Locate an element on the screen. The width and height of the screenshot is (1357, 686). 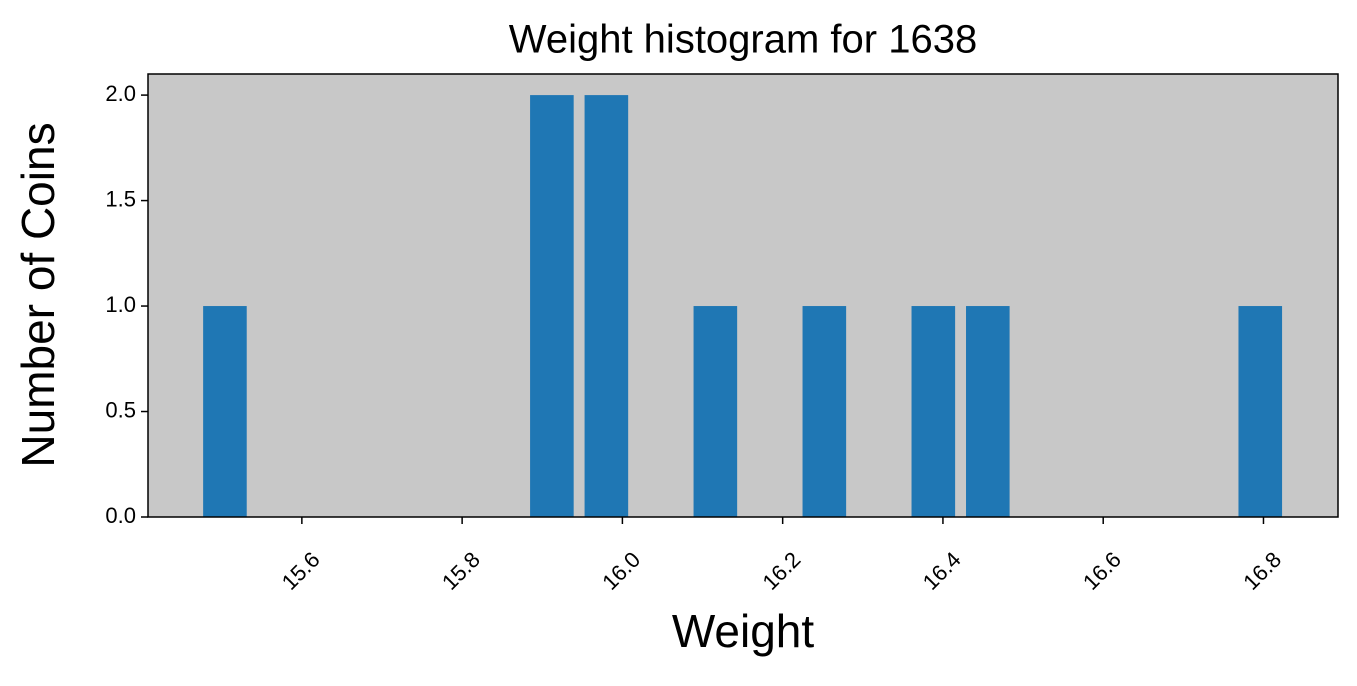
x-tick-label: 15.8 is located at coordinates (461, 571).